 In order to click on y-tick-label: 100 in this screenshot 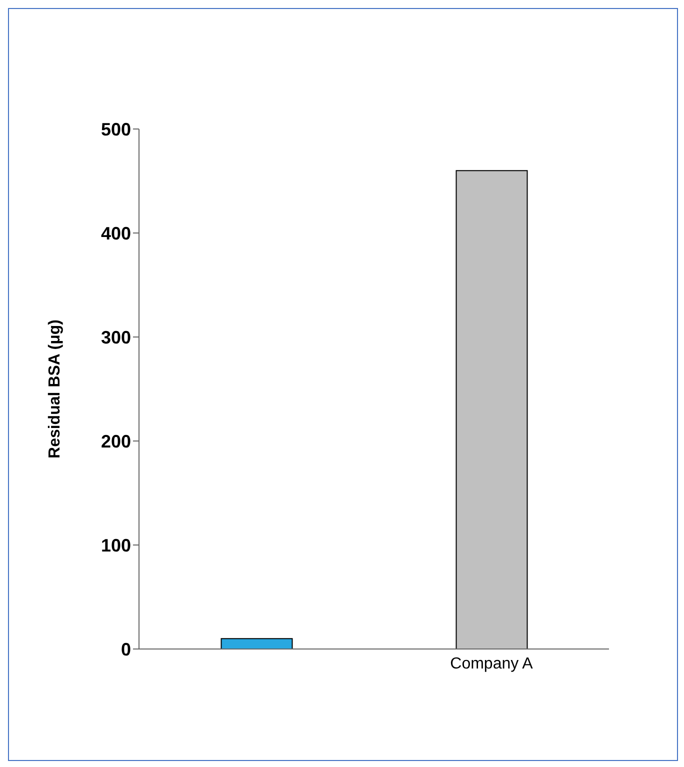, I will do `click(115, 545)`.